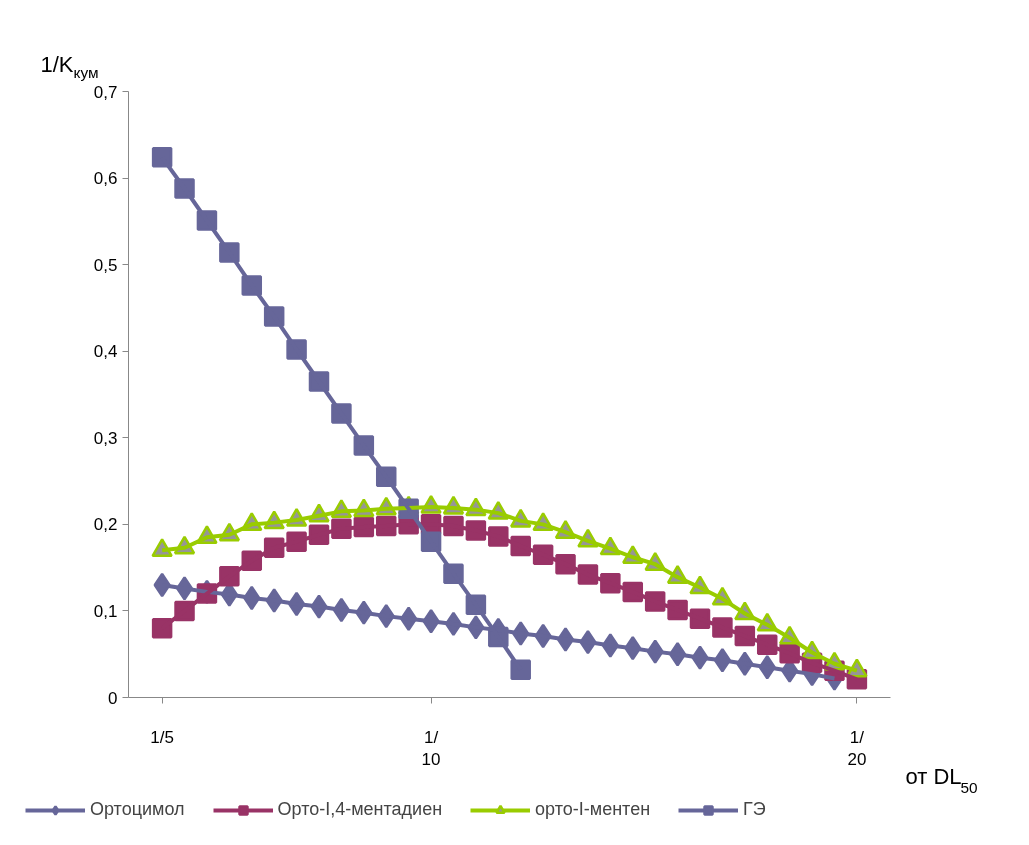 The height and width of the screenshot is (845, 1029). I want to click on legend-label: Орто-I,4-ментадиен, so click(360, 809).